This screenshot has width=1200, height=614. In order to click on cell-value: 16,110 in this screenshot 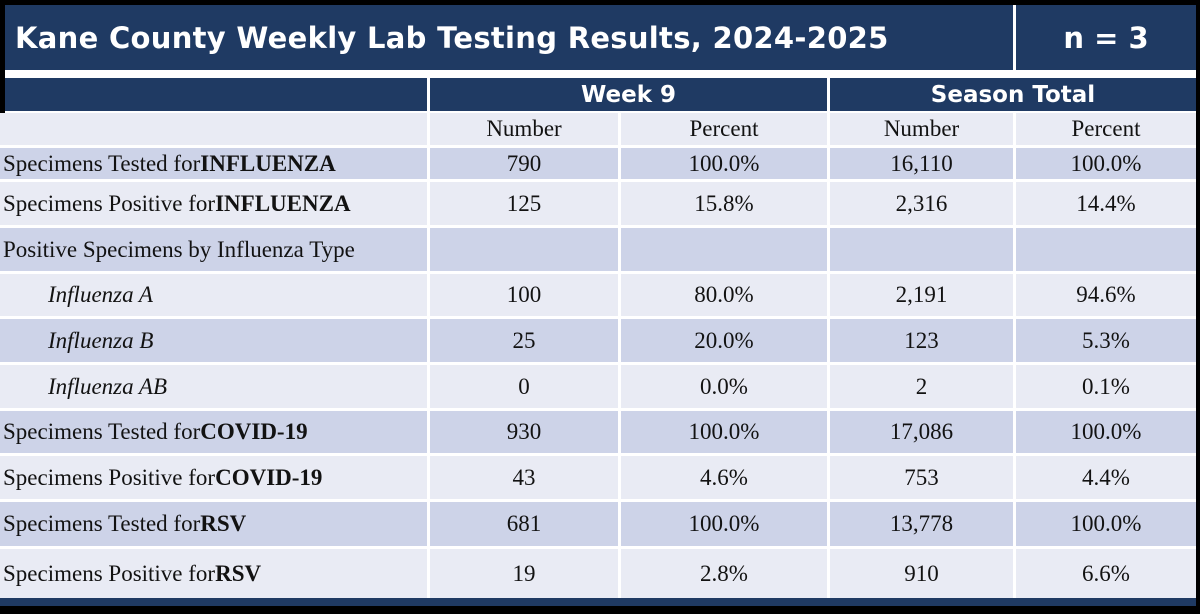, I will do `click(921, 163)`.